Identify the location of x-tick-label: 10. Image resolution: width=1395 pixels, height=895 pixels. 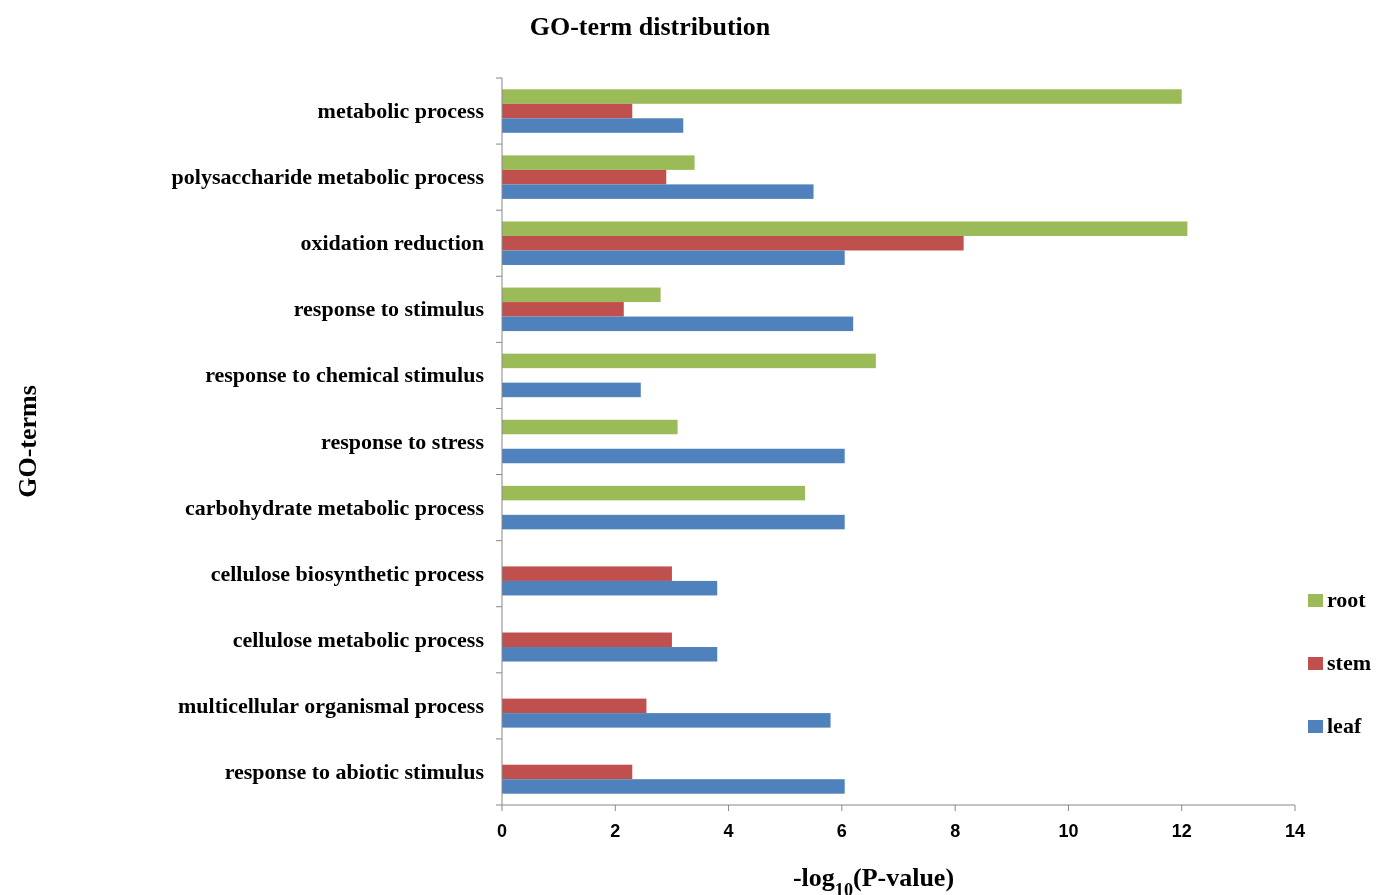
(1068, 831).